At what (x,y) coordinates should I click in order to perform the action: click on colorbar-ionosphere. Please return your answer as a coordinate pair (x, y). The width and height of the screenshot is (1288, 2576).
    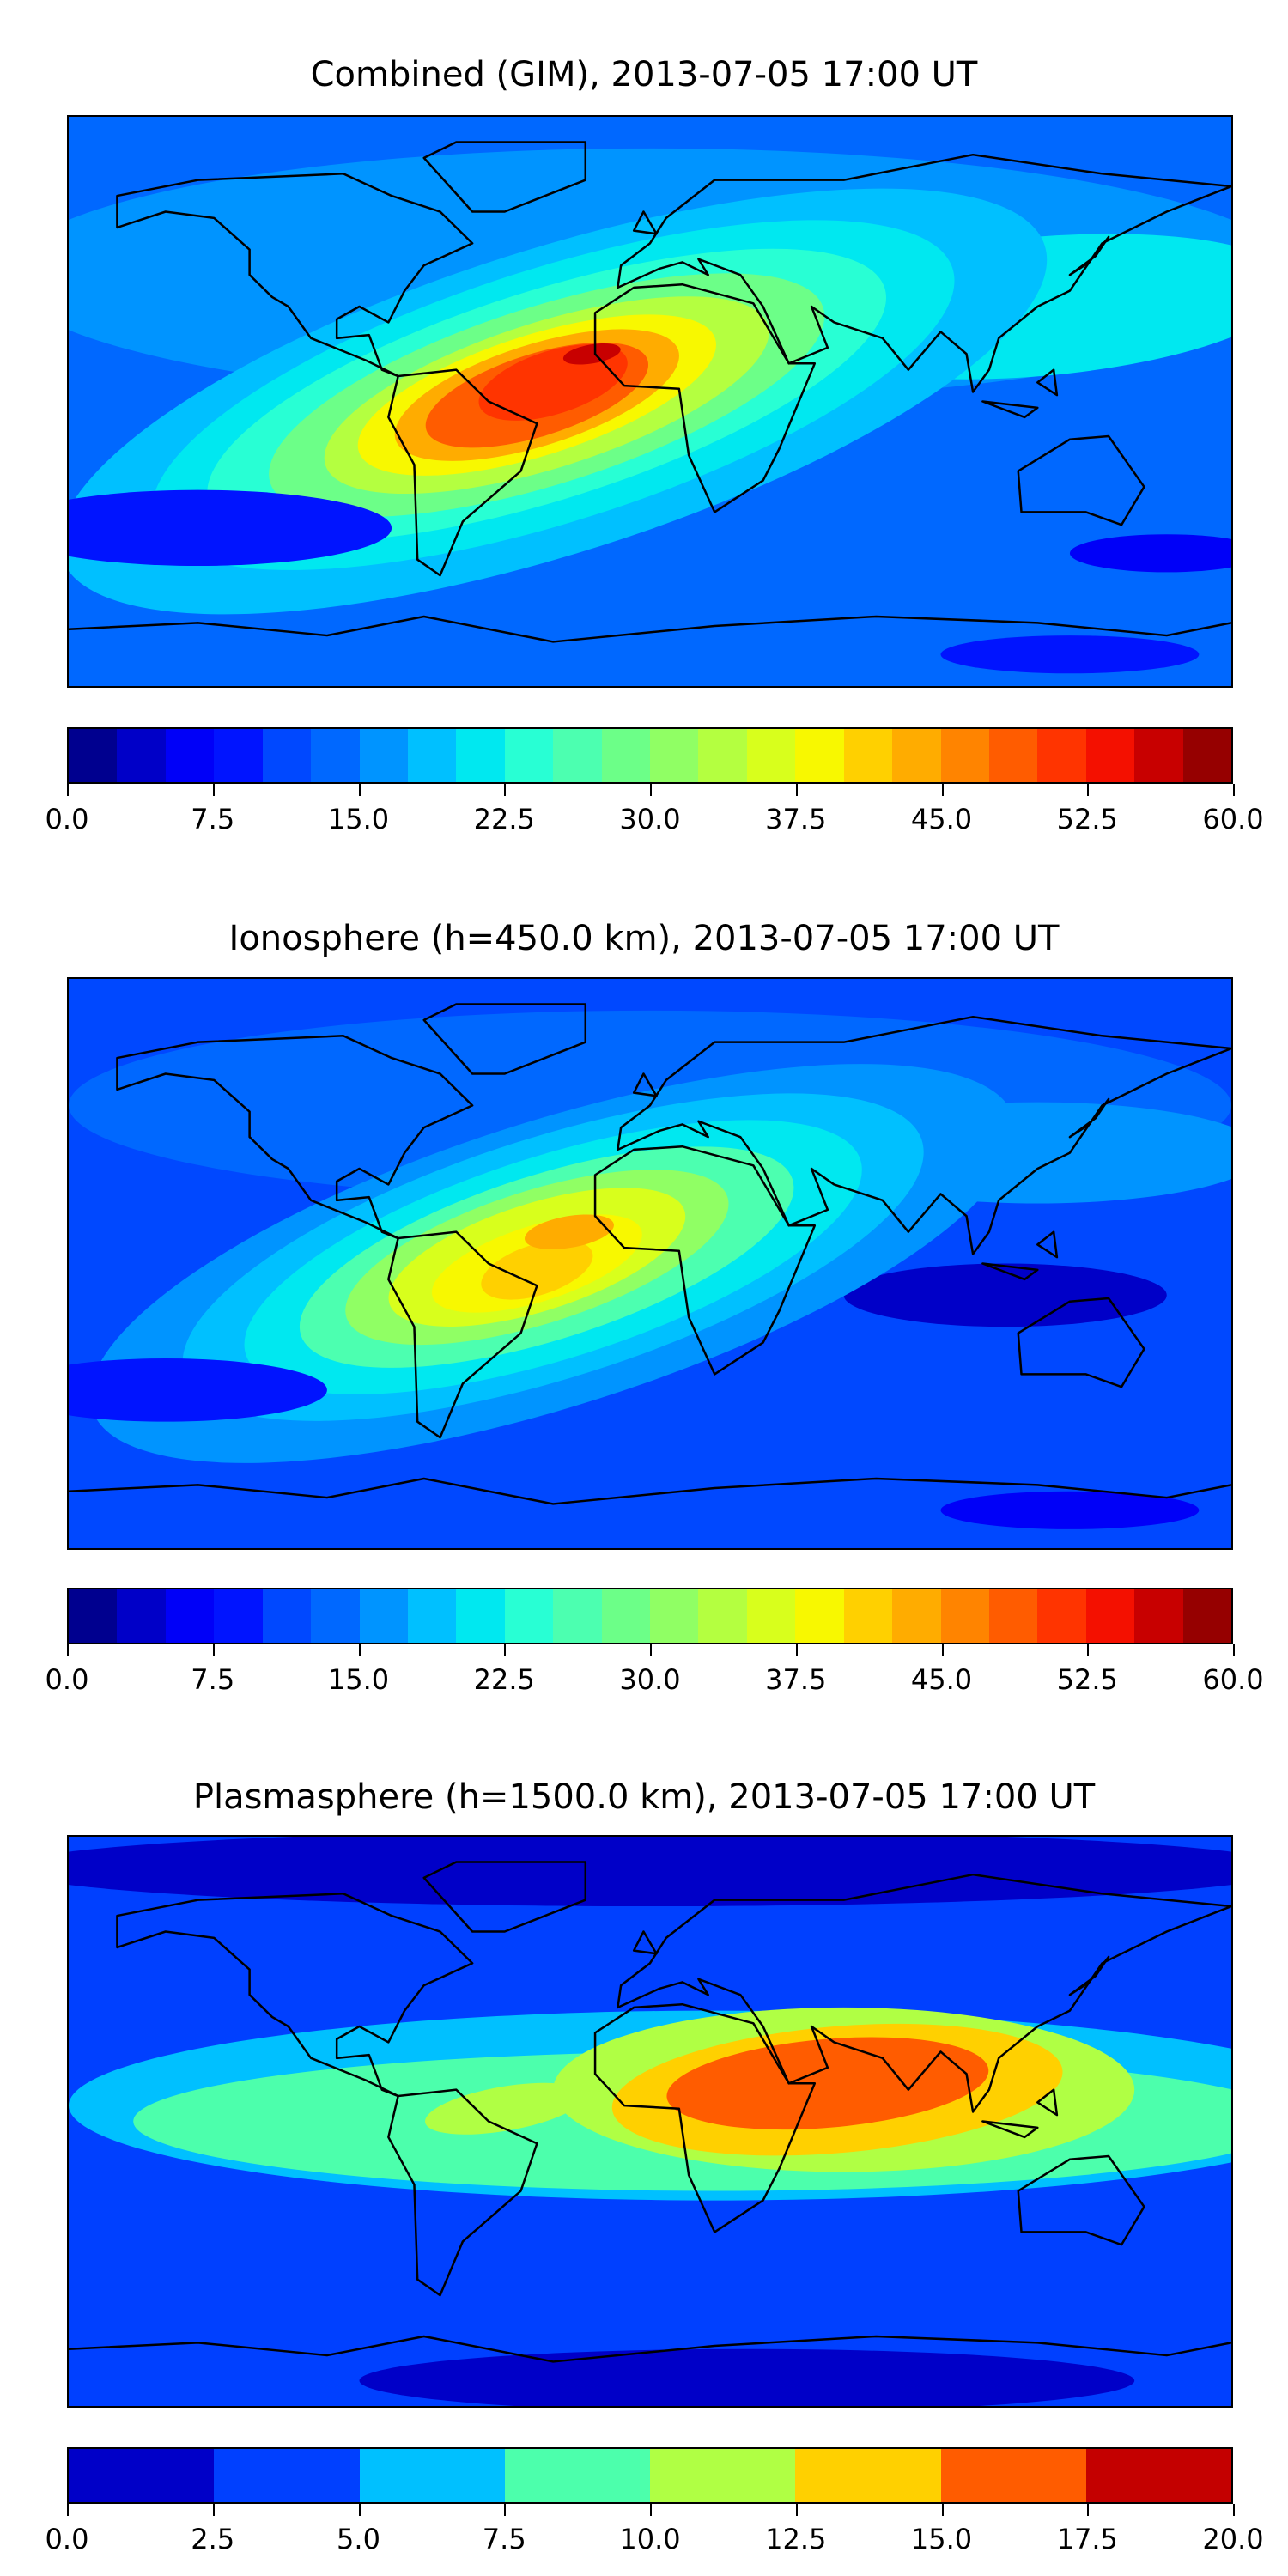
    Looking at the image, I should click on (650, 1616).